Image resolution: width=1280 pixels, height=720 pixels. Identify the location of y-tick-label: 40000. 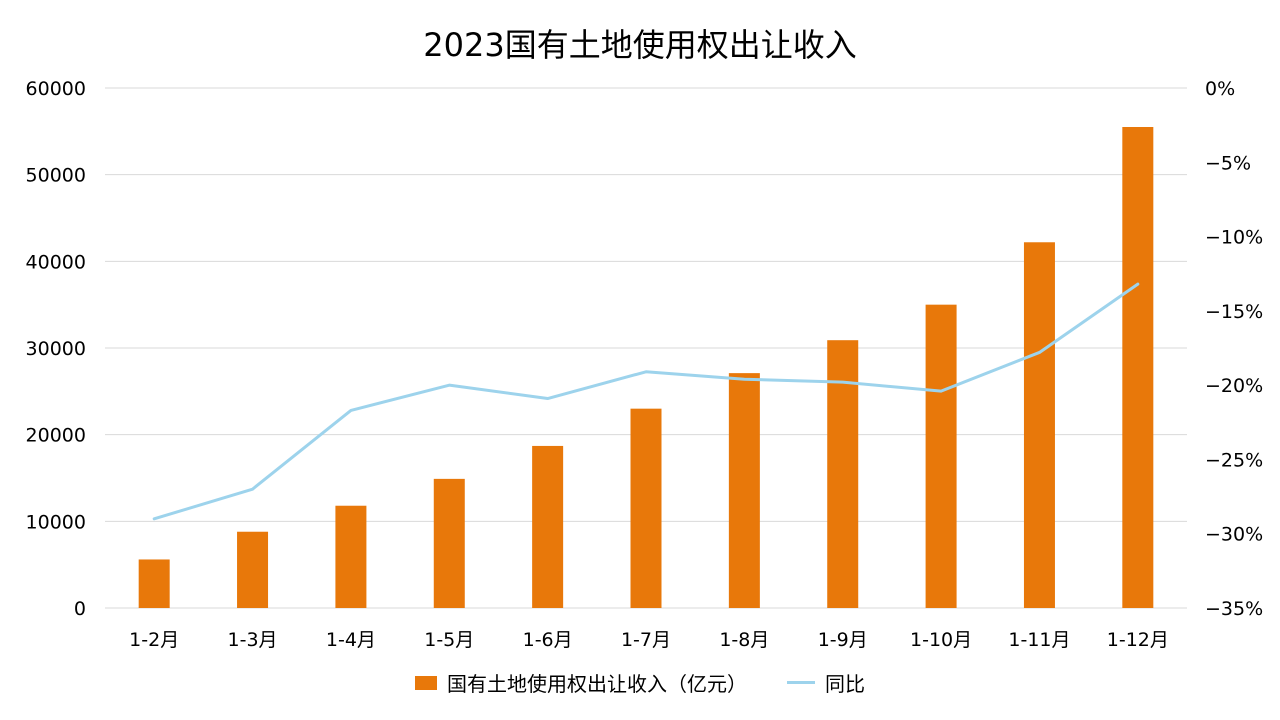
(56, 262).